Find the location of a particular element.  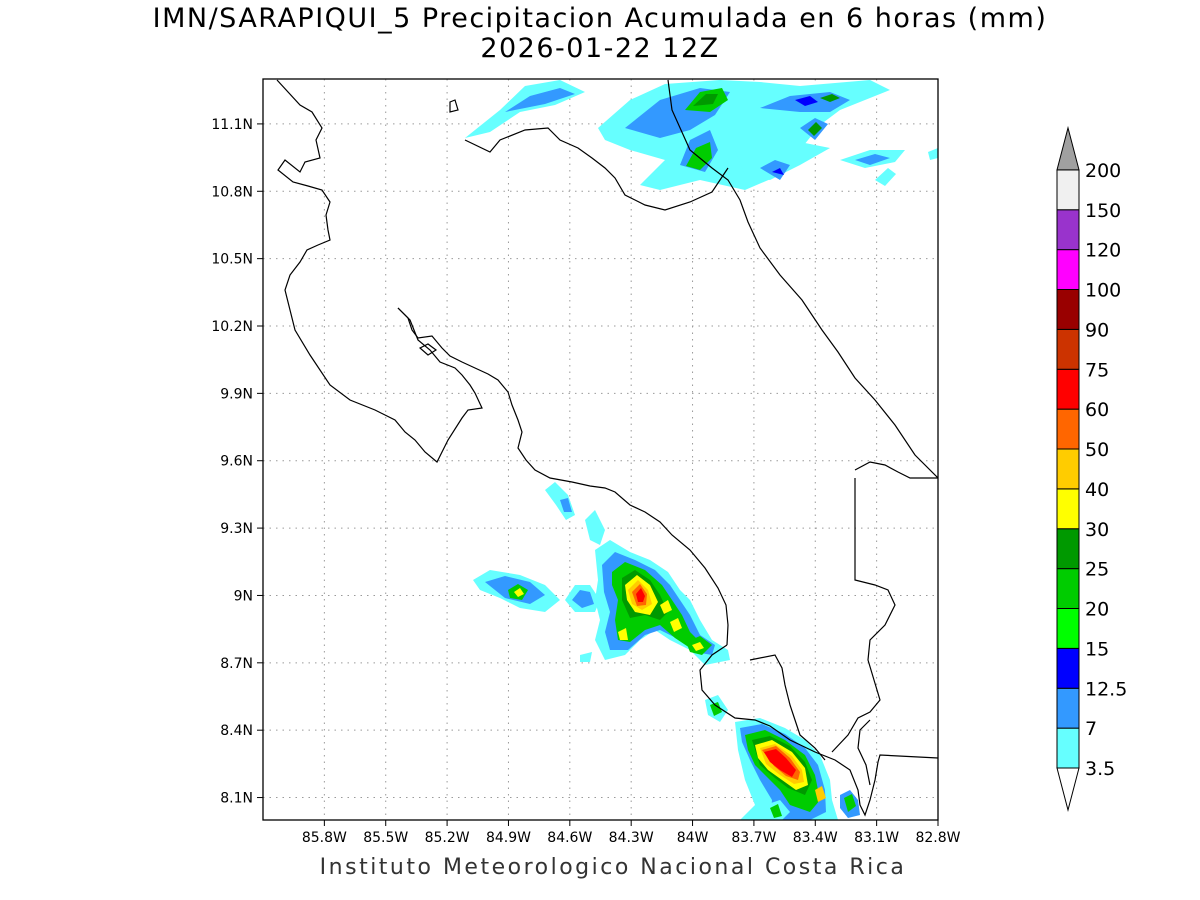

y-tick-label: 9N is located at coordinates (243, 596).